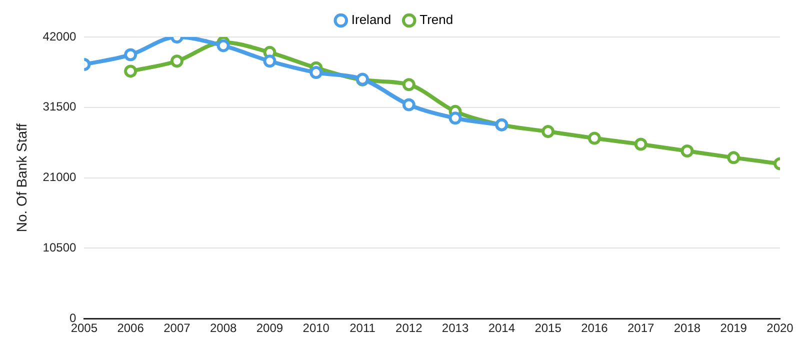 This screenshot has height=343, width=800. What do you see at coordinates (780, 328) in the screenshot?
I see `x-tick-label: 2020` at bounding box center [780, 328].